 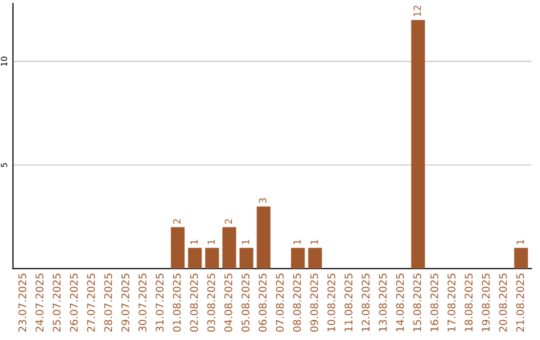 What do you see at coordinates (331, 303) in the screenshot?
I see `x-tick-label: 10.08.2025` at bounding box center [331, 303].